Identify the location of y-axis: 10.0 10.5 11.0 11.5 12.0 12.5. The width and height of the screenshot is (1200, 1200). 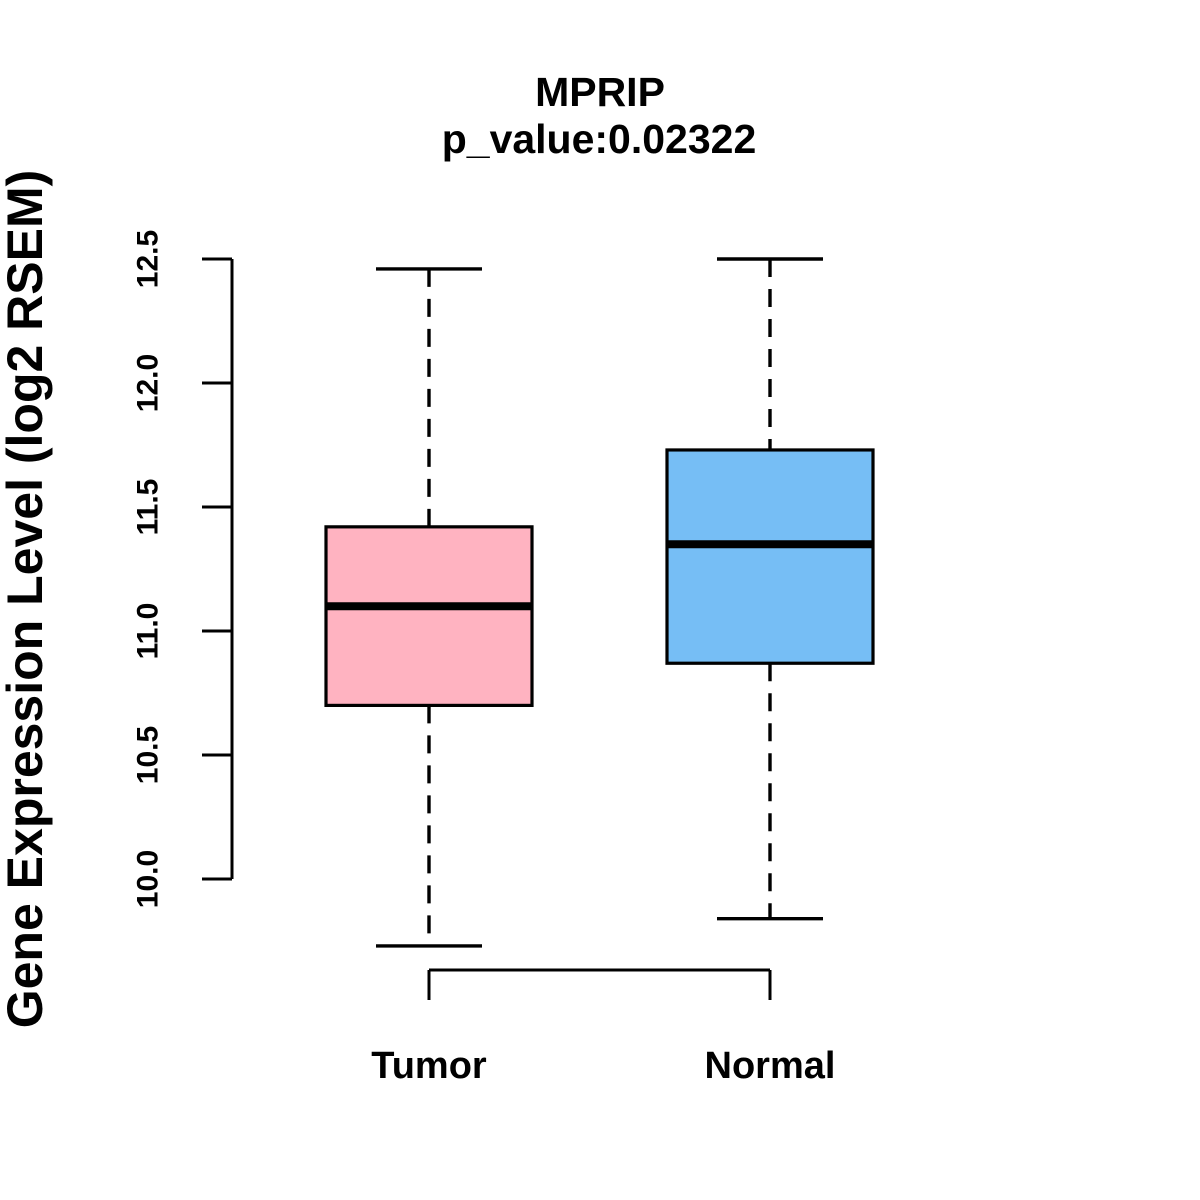
(183, 569).